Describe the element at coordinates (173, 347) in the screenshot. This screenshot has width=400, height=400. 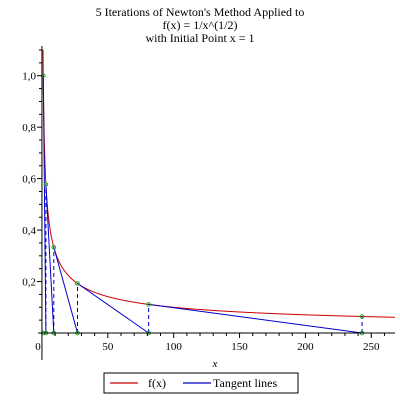
I see `x-tick-label-2: 100` at that location.